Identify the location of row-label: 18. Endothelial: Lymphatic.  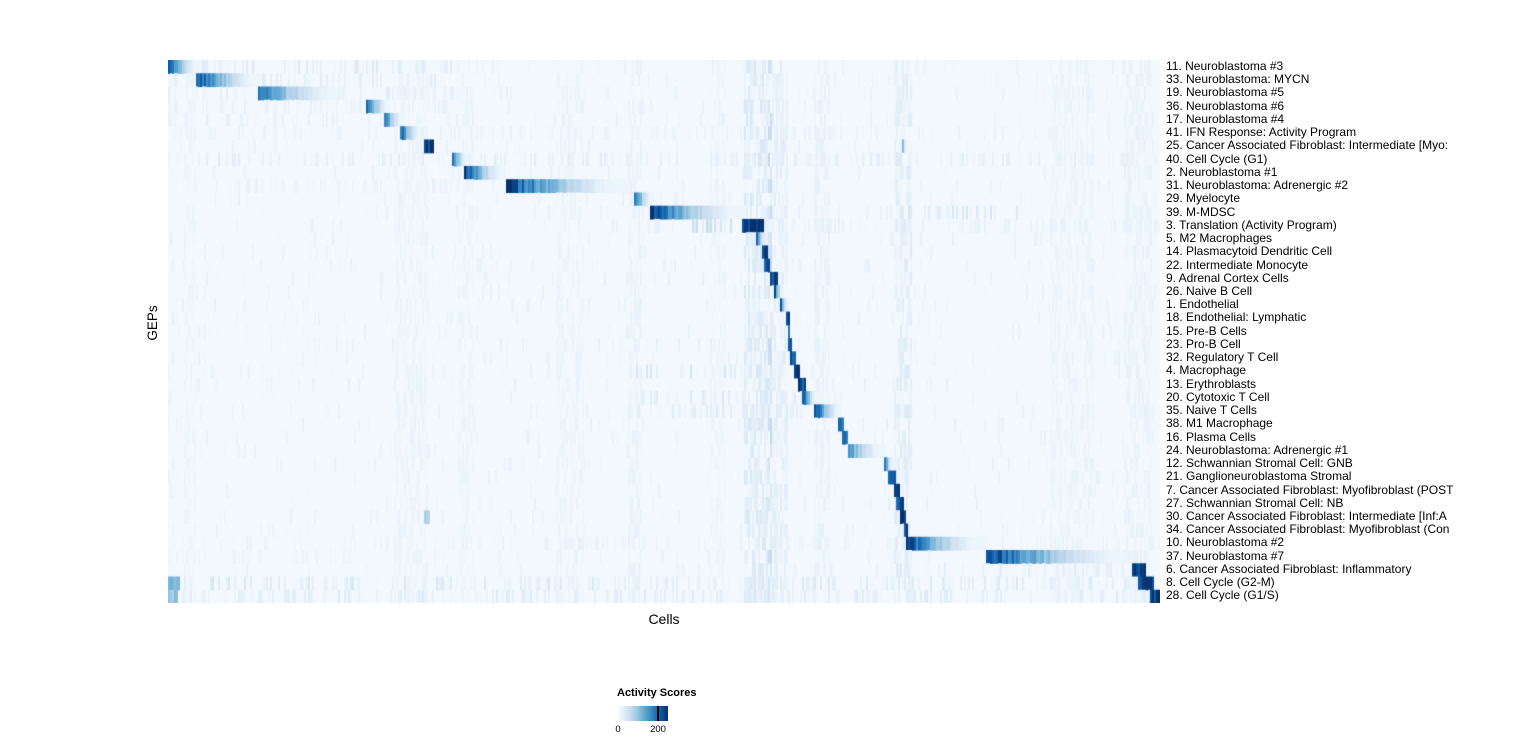
(1236, 318).